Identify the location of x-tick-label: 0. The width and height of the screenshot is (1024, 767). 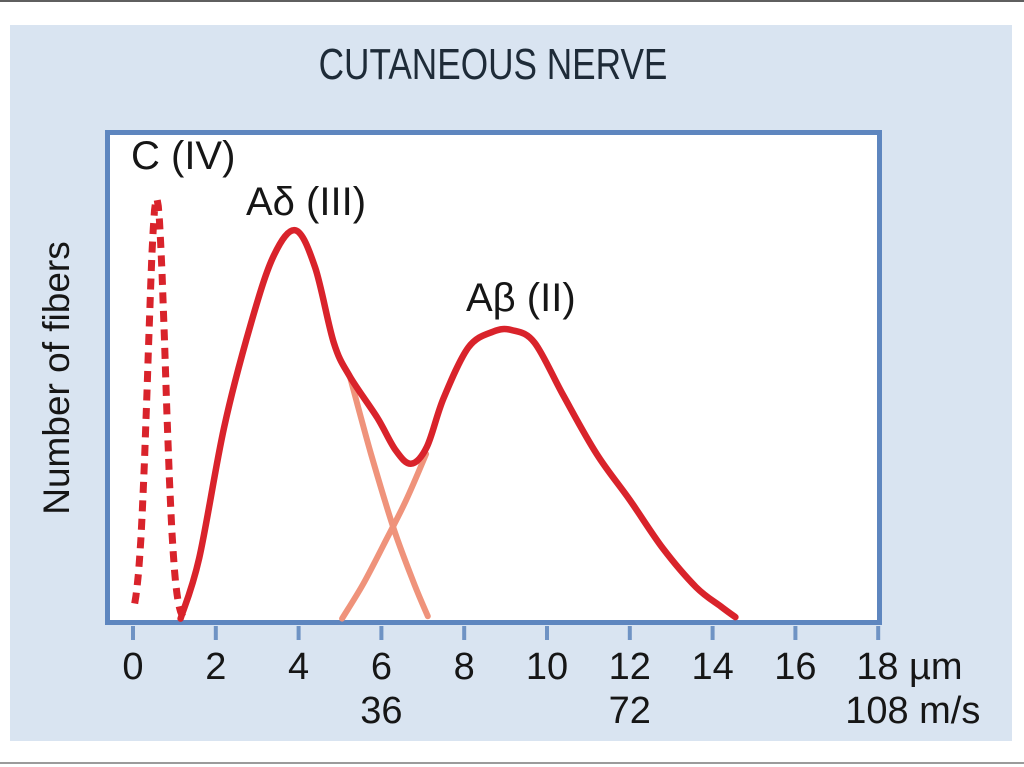
(133, 667).